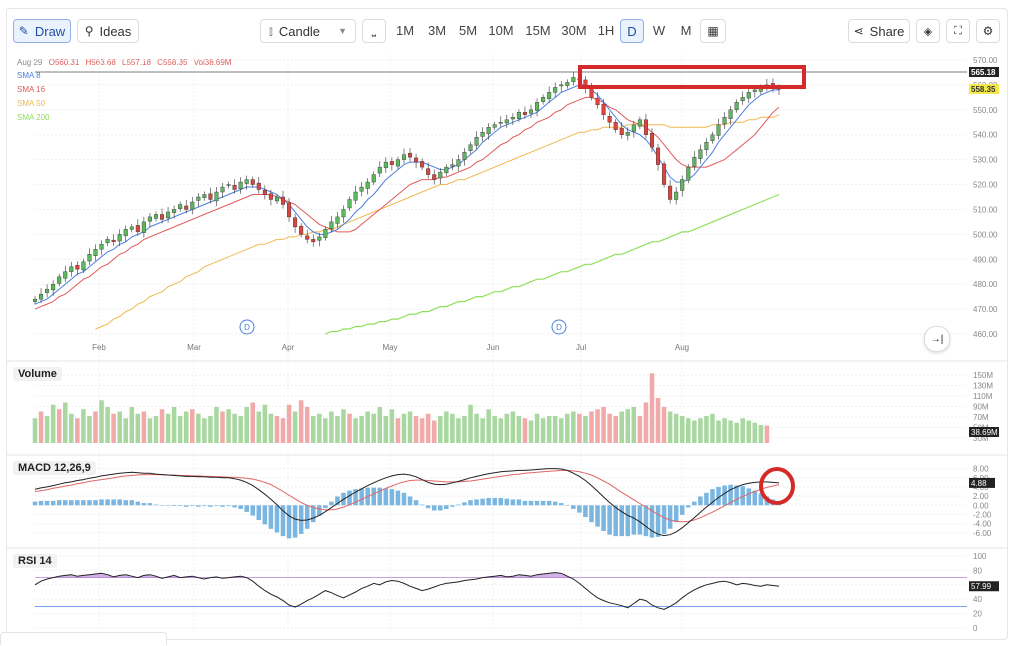  I want to click on timeframe-m: M, so click(686, 30).